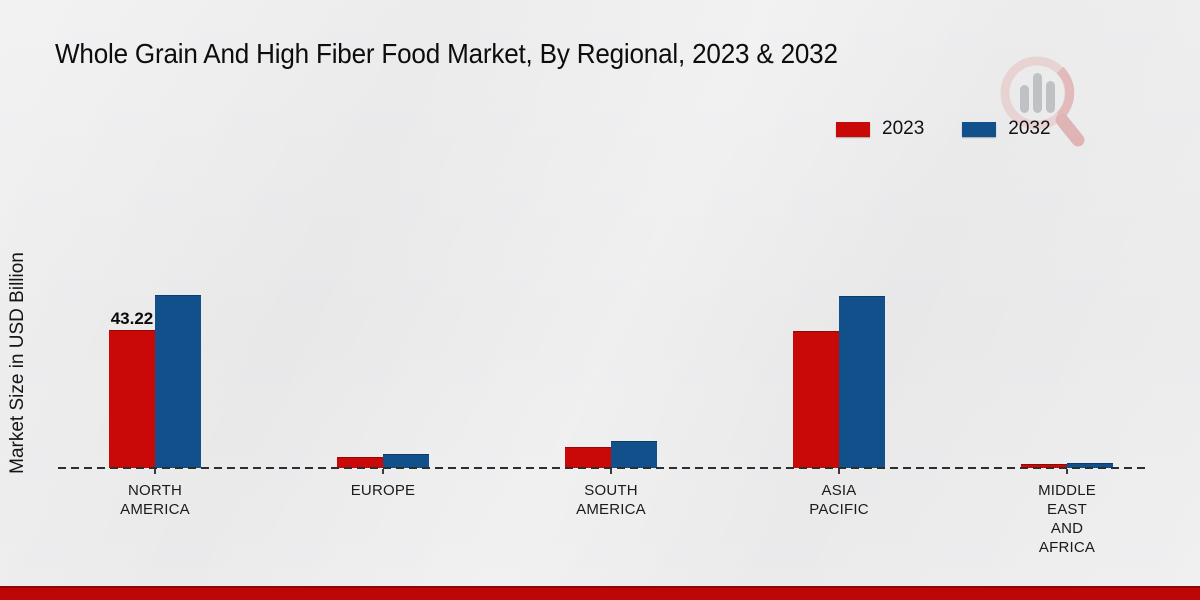  Describe the element at coordinates (406, 461) in the screenshot. I see `bar-2032-europe` at that location.